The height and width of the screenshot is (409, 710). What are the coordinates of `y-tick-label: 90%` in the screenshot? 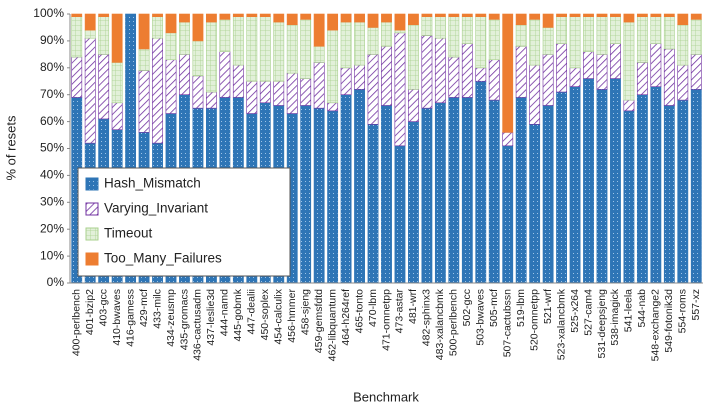 It's located at (52, 40).